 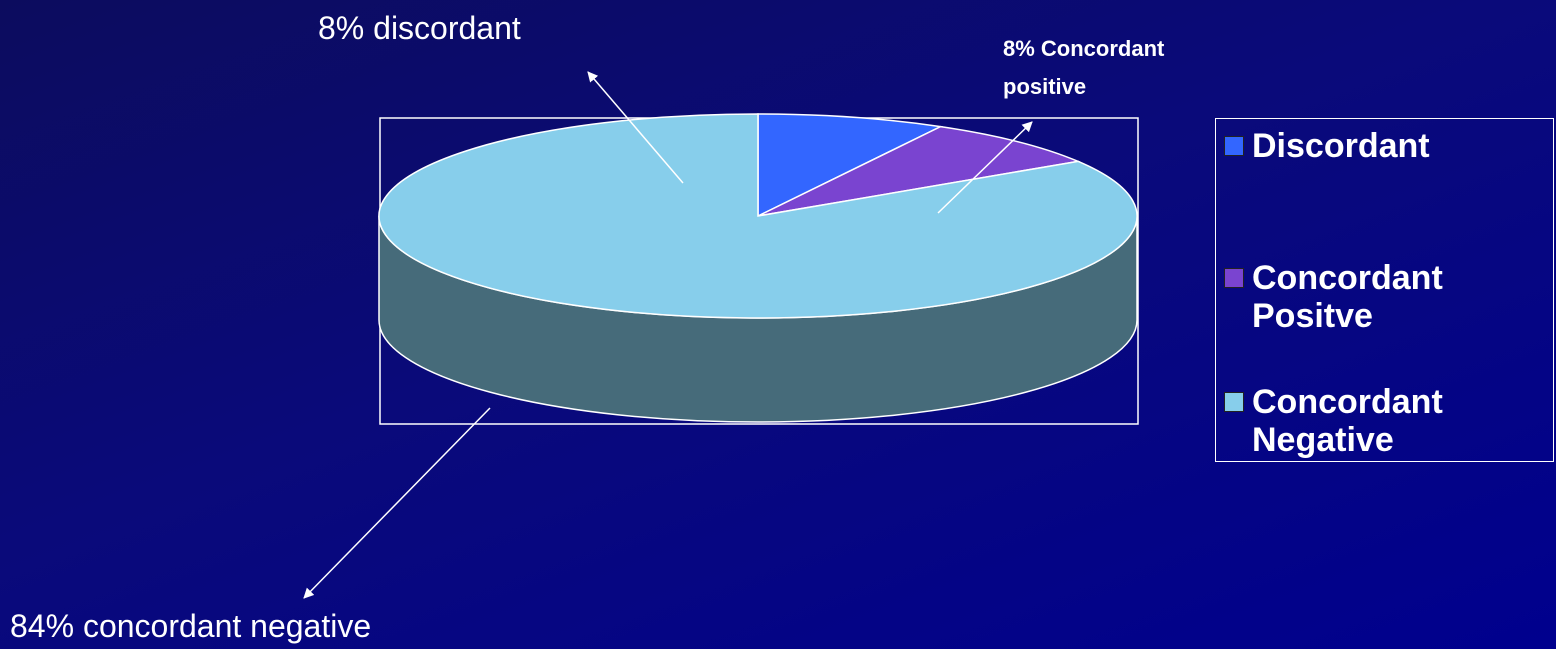 I want to click on legend-label: Concordant Negative, so click(x=1347, y=421).